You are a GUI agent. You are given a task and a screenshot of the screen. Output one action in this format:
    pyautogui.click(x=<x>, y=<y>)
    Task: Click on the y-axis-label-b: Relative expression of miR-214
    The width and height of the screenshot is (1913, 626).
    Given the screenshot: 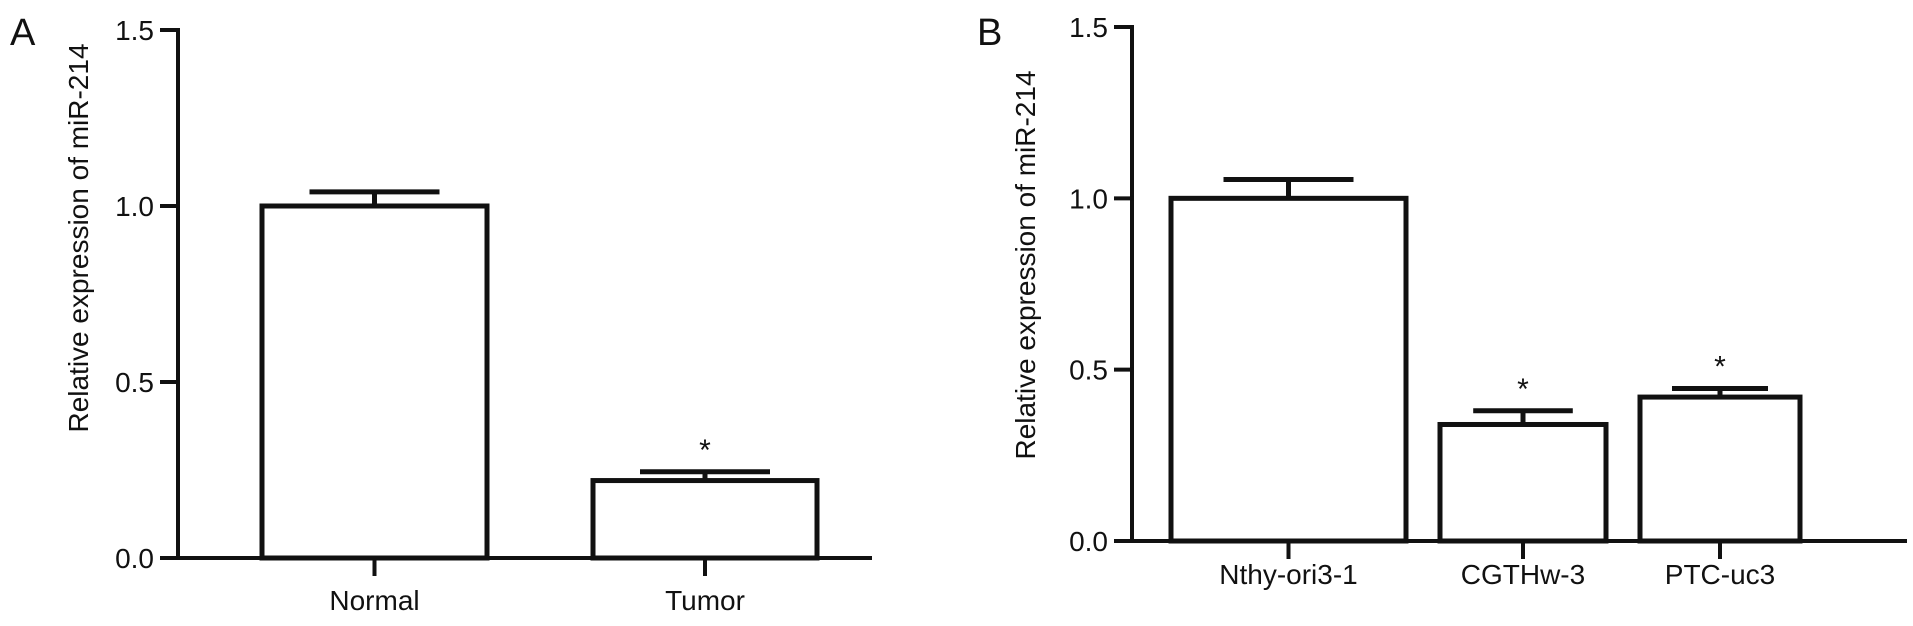 What is the action you would take?
    pyautogui.click(x=1025, y=264)
    